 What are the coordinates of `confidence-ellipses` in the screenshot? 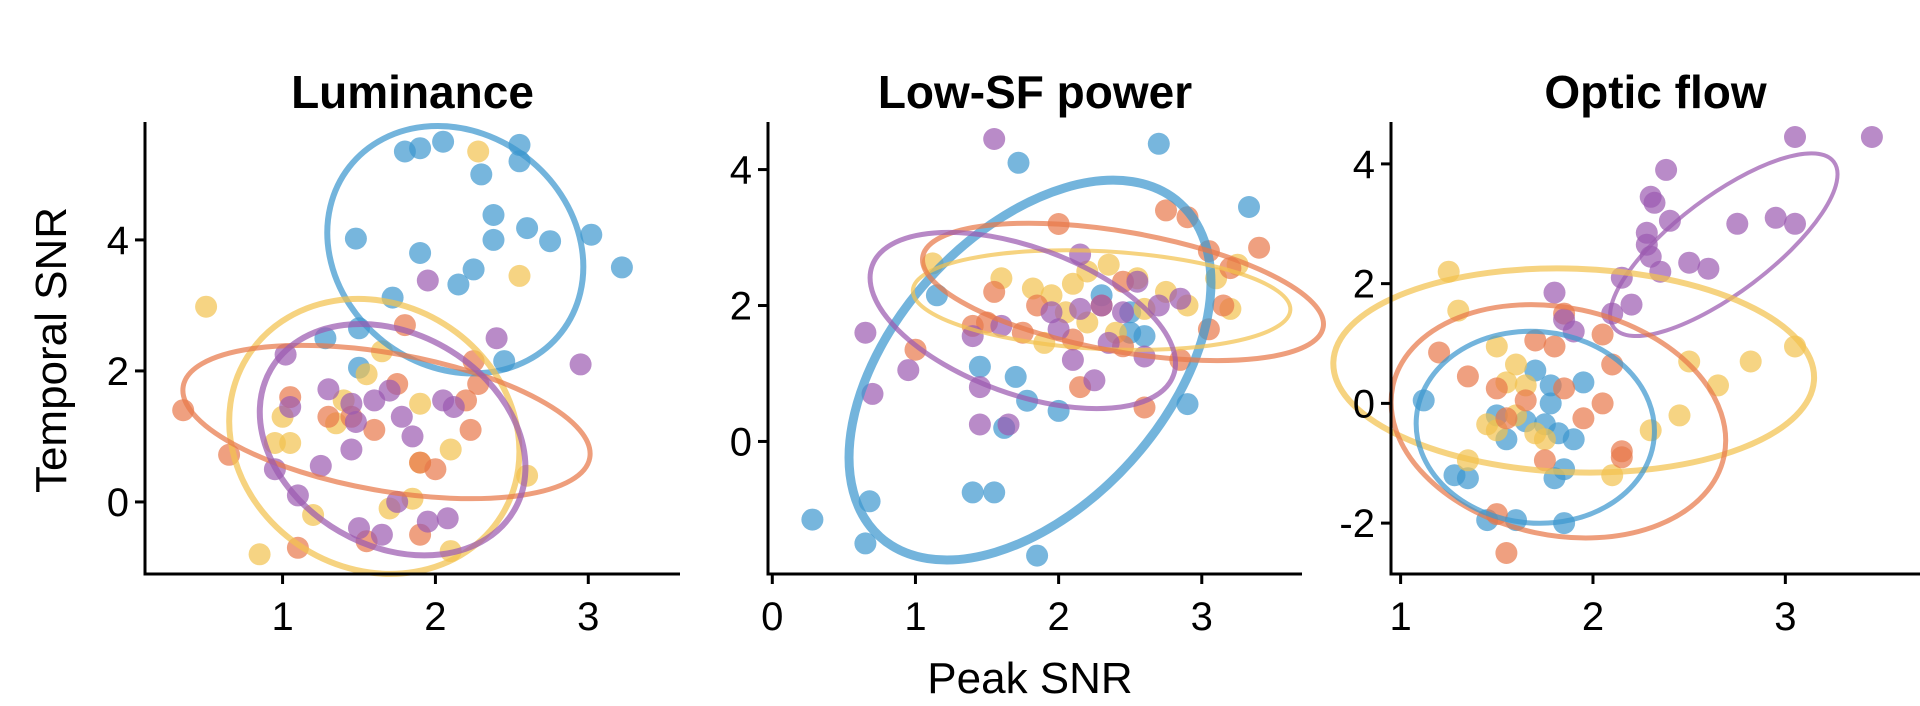 It's located at (1585, 346).